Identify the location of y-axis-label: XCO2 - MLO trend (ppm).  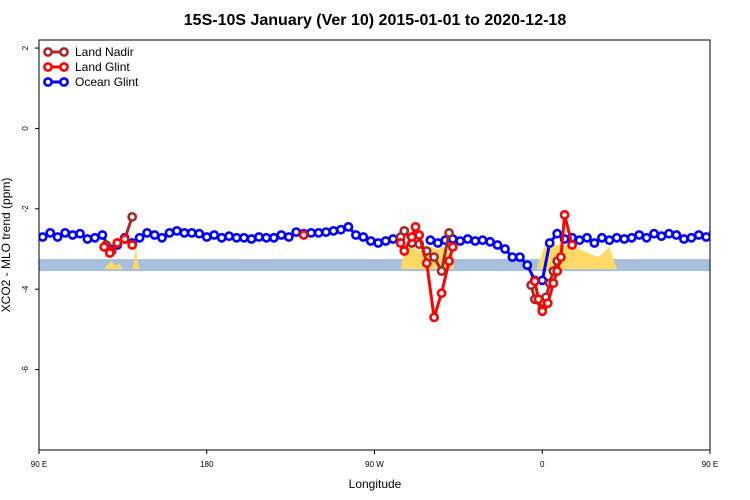
(6, 245).